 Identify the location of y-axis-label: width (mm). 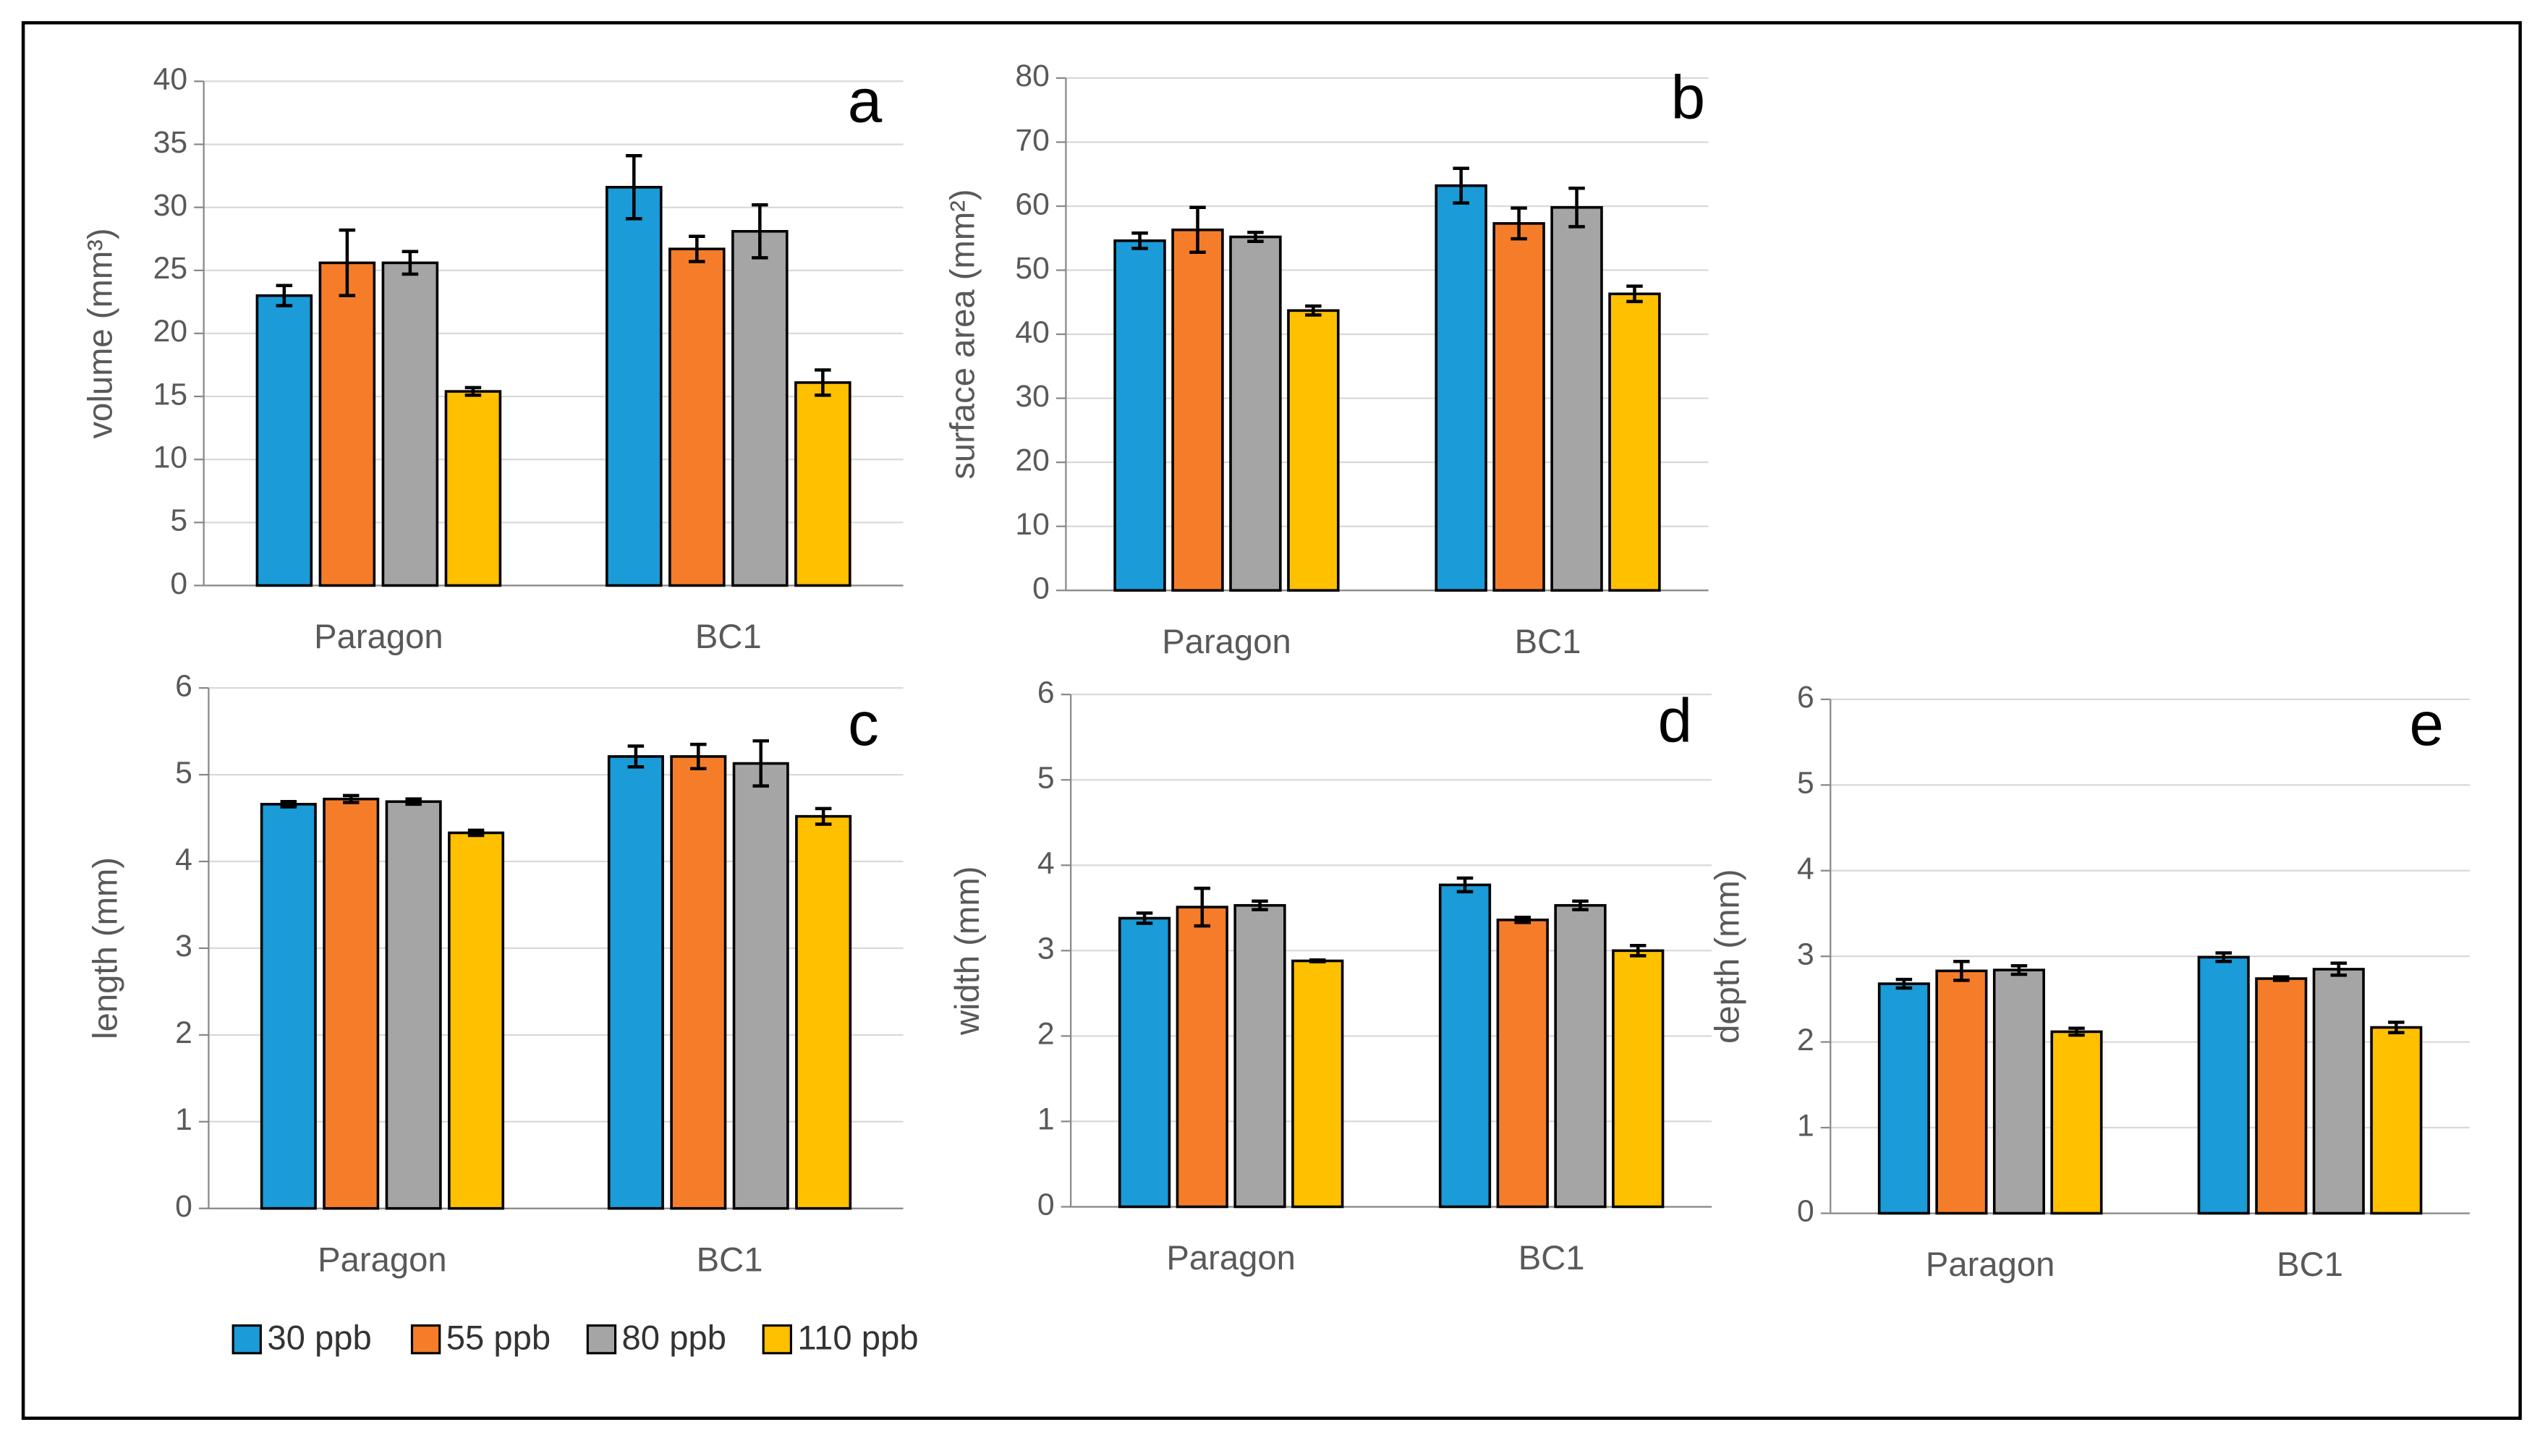
(967, 951).